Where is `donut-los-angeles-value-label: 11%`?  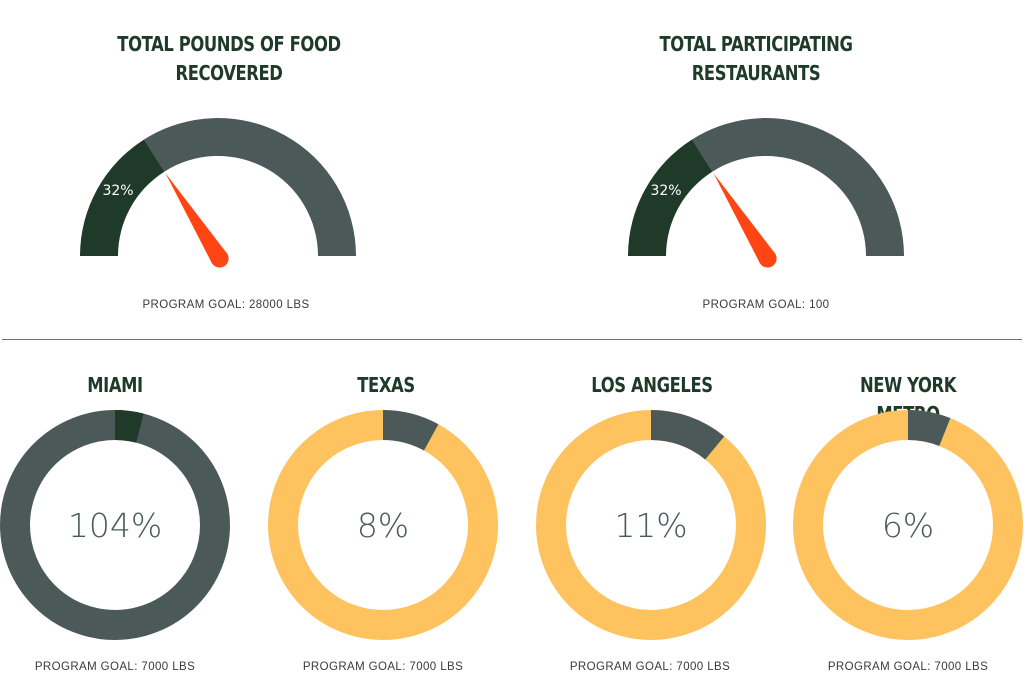
donut-los-angeles-value-label: 11% is located at coordinates (650, 525).